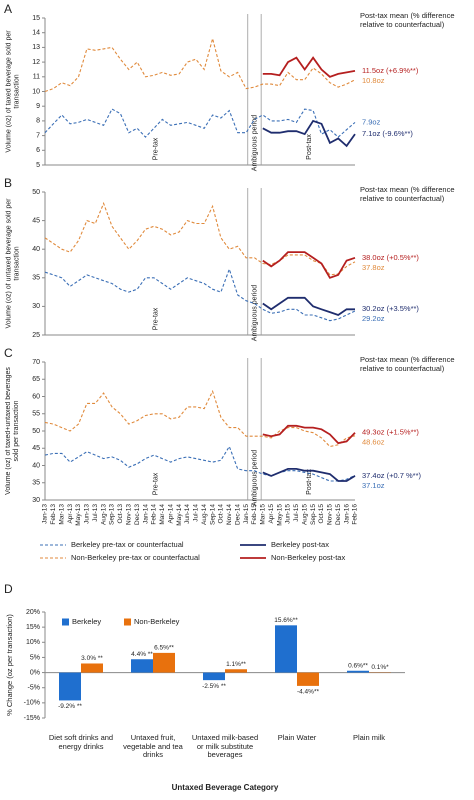  Describe the element at coordinates (45, 514) in the screenshot. I see `x-tick-label: Jan-13` at that location.